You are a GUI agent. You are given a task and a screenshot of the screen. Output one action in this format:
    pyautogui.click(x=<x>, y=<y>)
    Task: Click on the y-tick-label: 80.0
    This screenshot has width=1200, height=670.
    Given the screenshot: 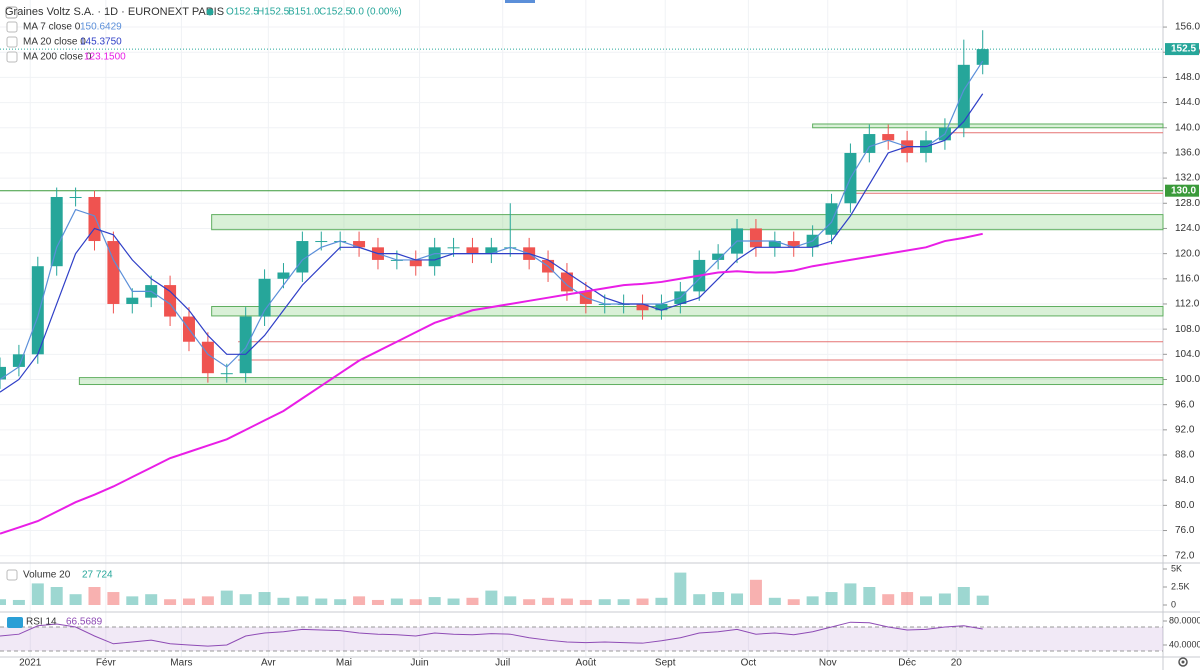 What is the action you would take?
    pyautogui.click(x=1185, y=505)
    